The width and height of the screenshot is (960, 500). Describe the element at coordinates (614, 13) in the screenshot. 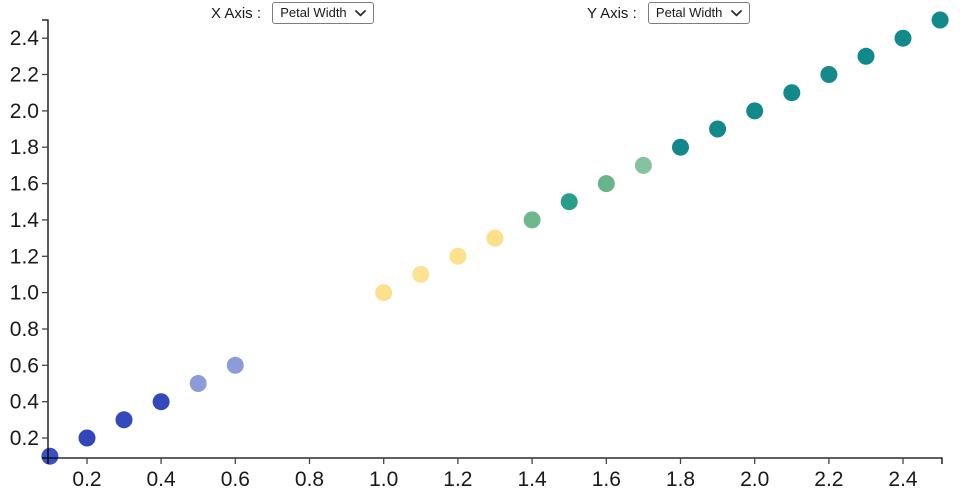

I see `y-axis-label: Y Axis :` at that location.